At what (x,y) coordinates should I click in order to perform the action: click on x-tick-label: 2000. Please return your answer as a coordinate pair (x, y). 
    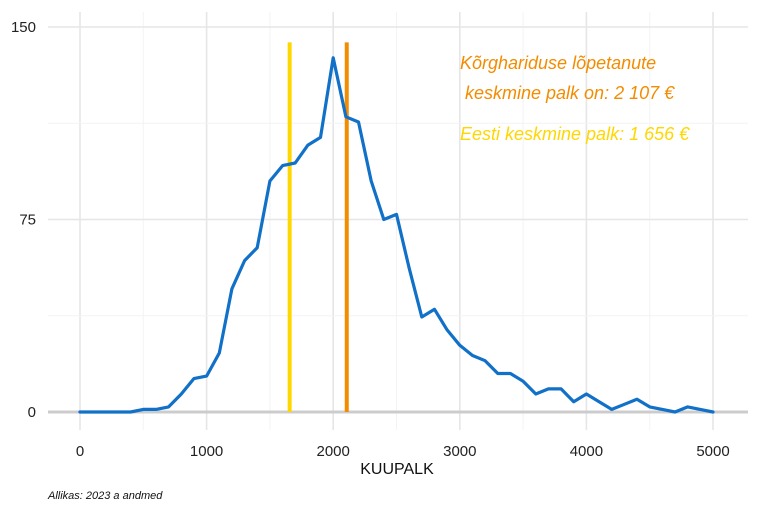
    Looking at the image, I should click on (333, 451).